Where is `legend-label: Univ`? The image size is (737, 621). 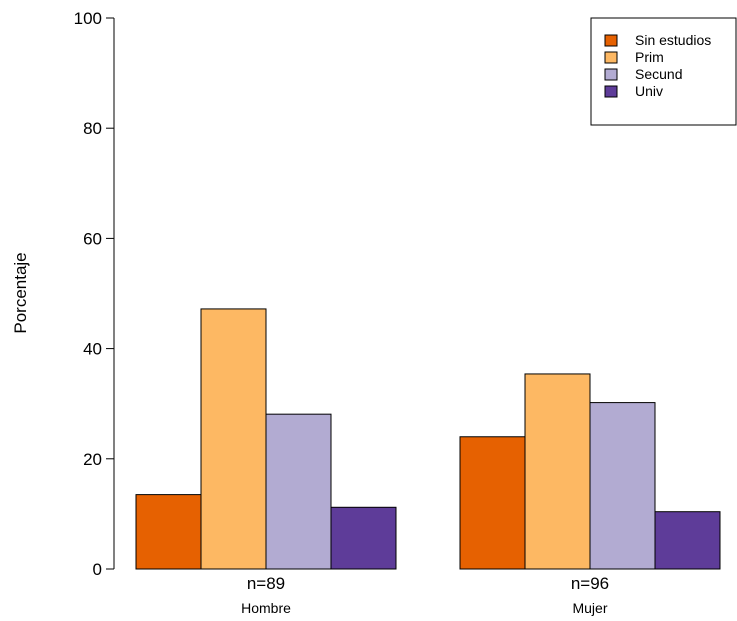
legend-label: Univ is located at coordinates (649, 91).